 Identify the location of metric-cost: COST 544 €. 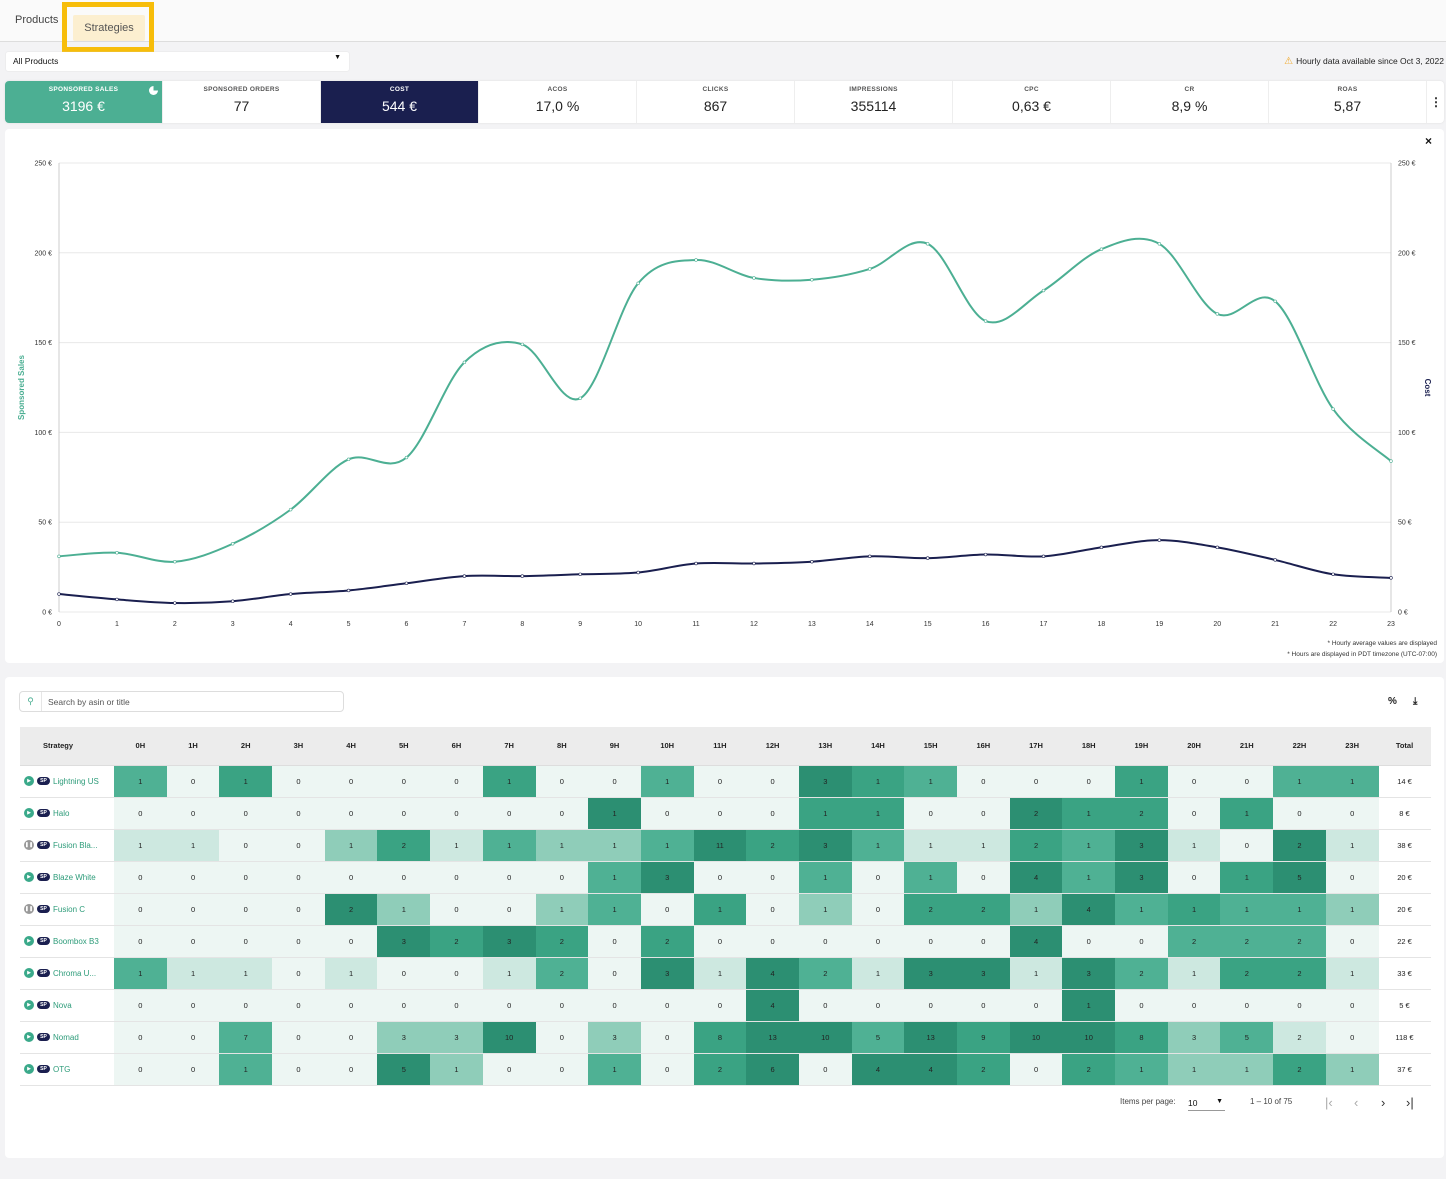
(400, 102).